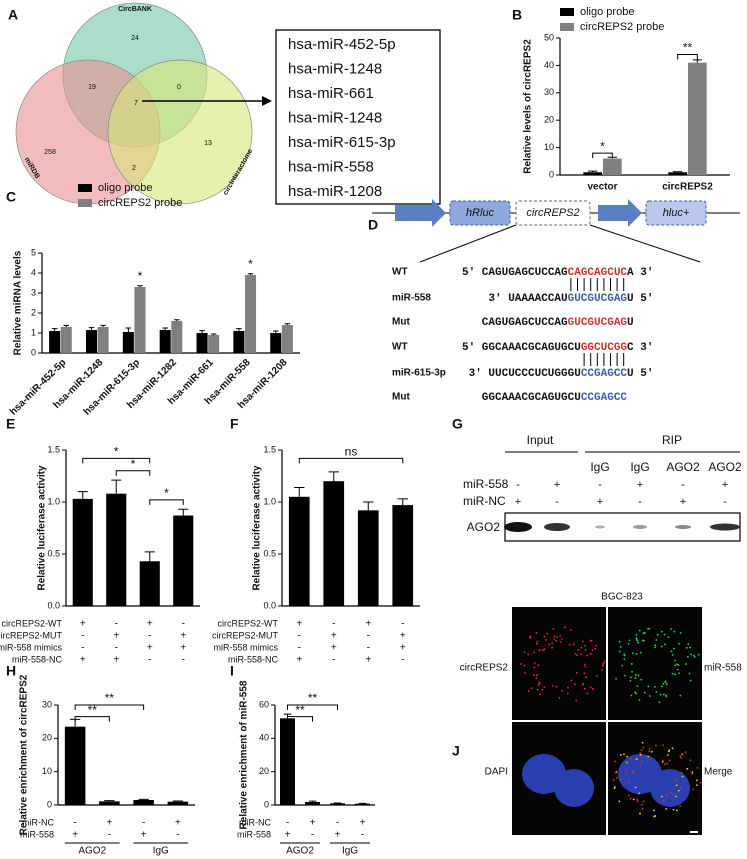  What do you see at coordinates (622, 27) in the screenshot?
I see `legend-label: circREPS2 probe` at bounding box center [622, 27].